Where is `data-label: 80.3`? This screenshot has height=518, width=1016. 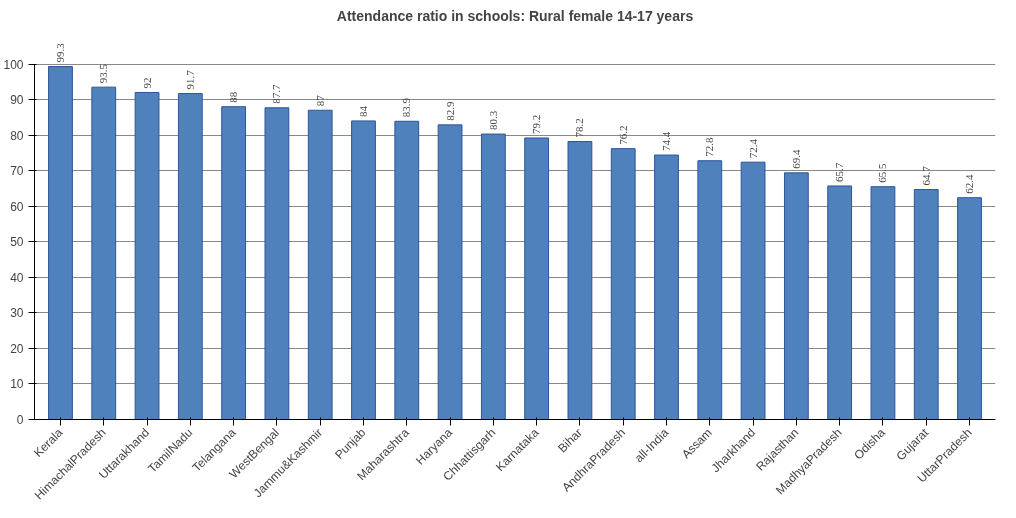 data-label: 80.3 is located at coordinates (492, 120).